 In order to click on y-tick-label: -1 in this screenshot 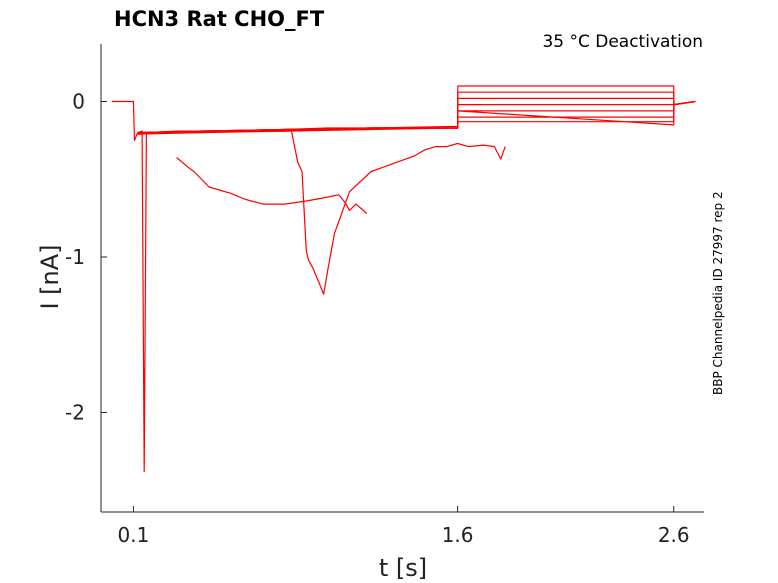, I will do `click(75, 257)`.